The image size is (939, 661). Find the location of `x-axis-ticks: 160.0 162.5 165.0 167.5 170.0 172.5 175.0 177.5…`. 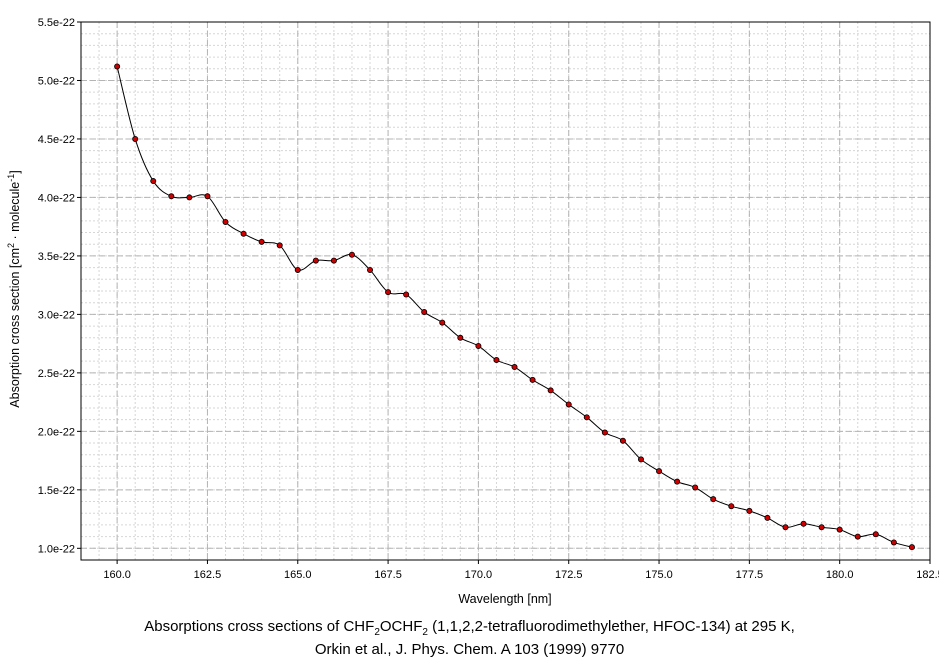

x-axis-ticks: 160.0 162.5 165.0 167.5 170.0 172.5 175.0 177.5… is located at coordinates (521, 570).